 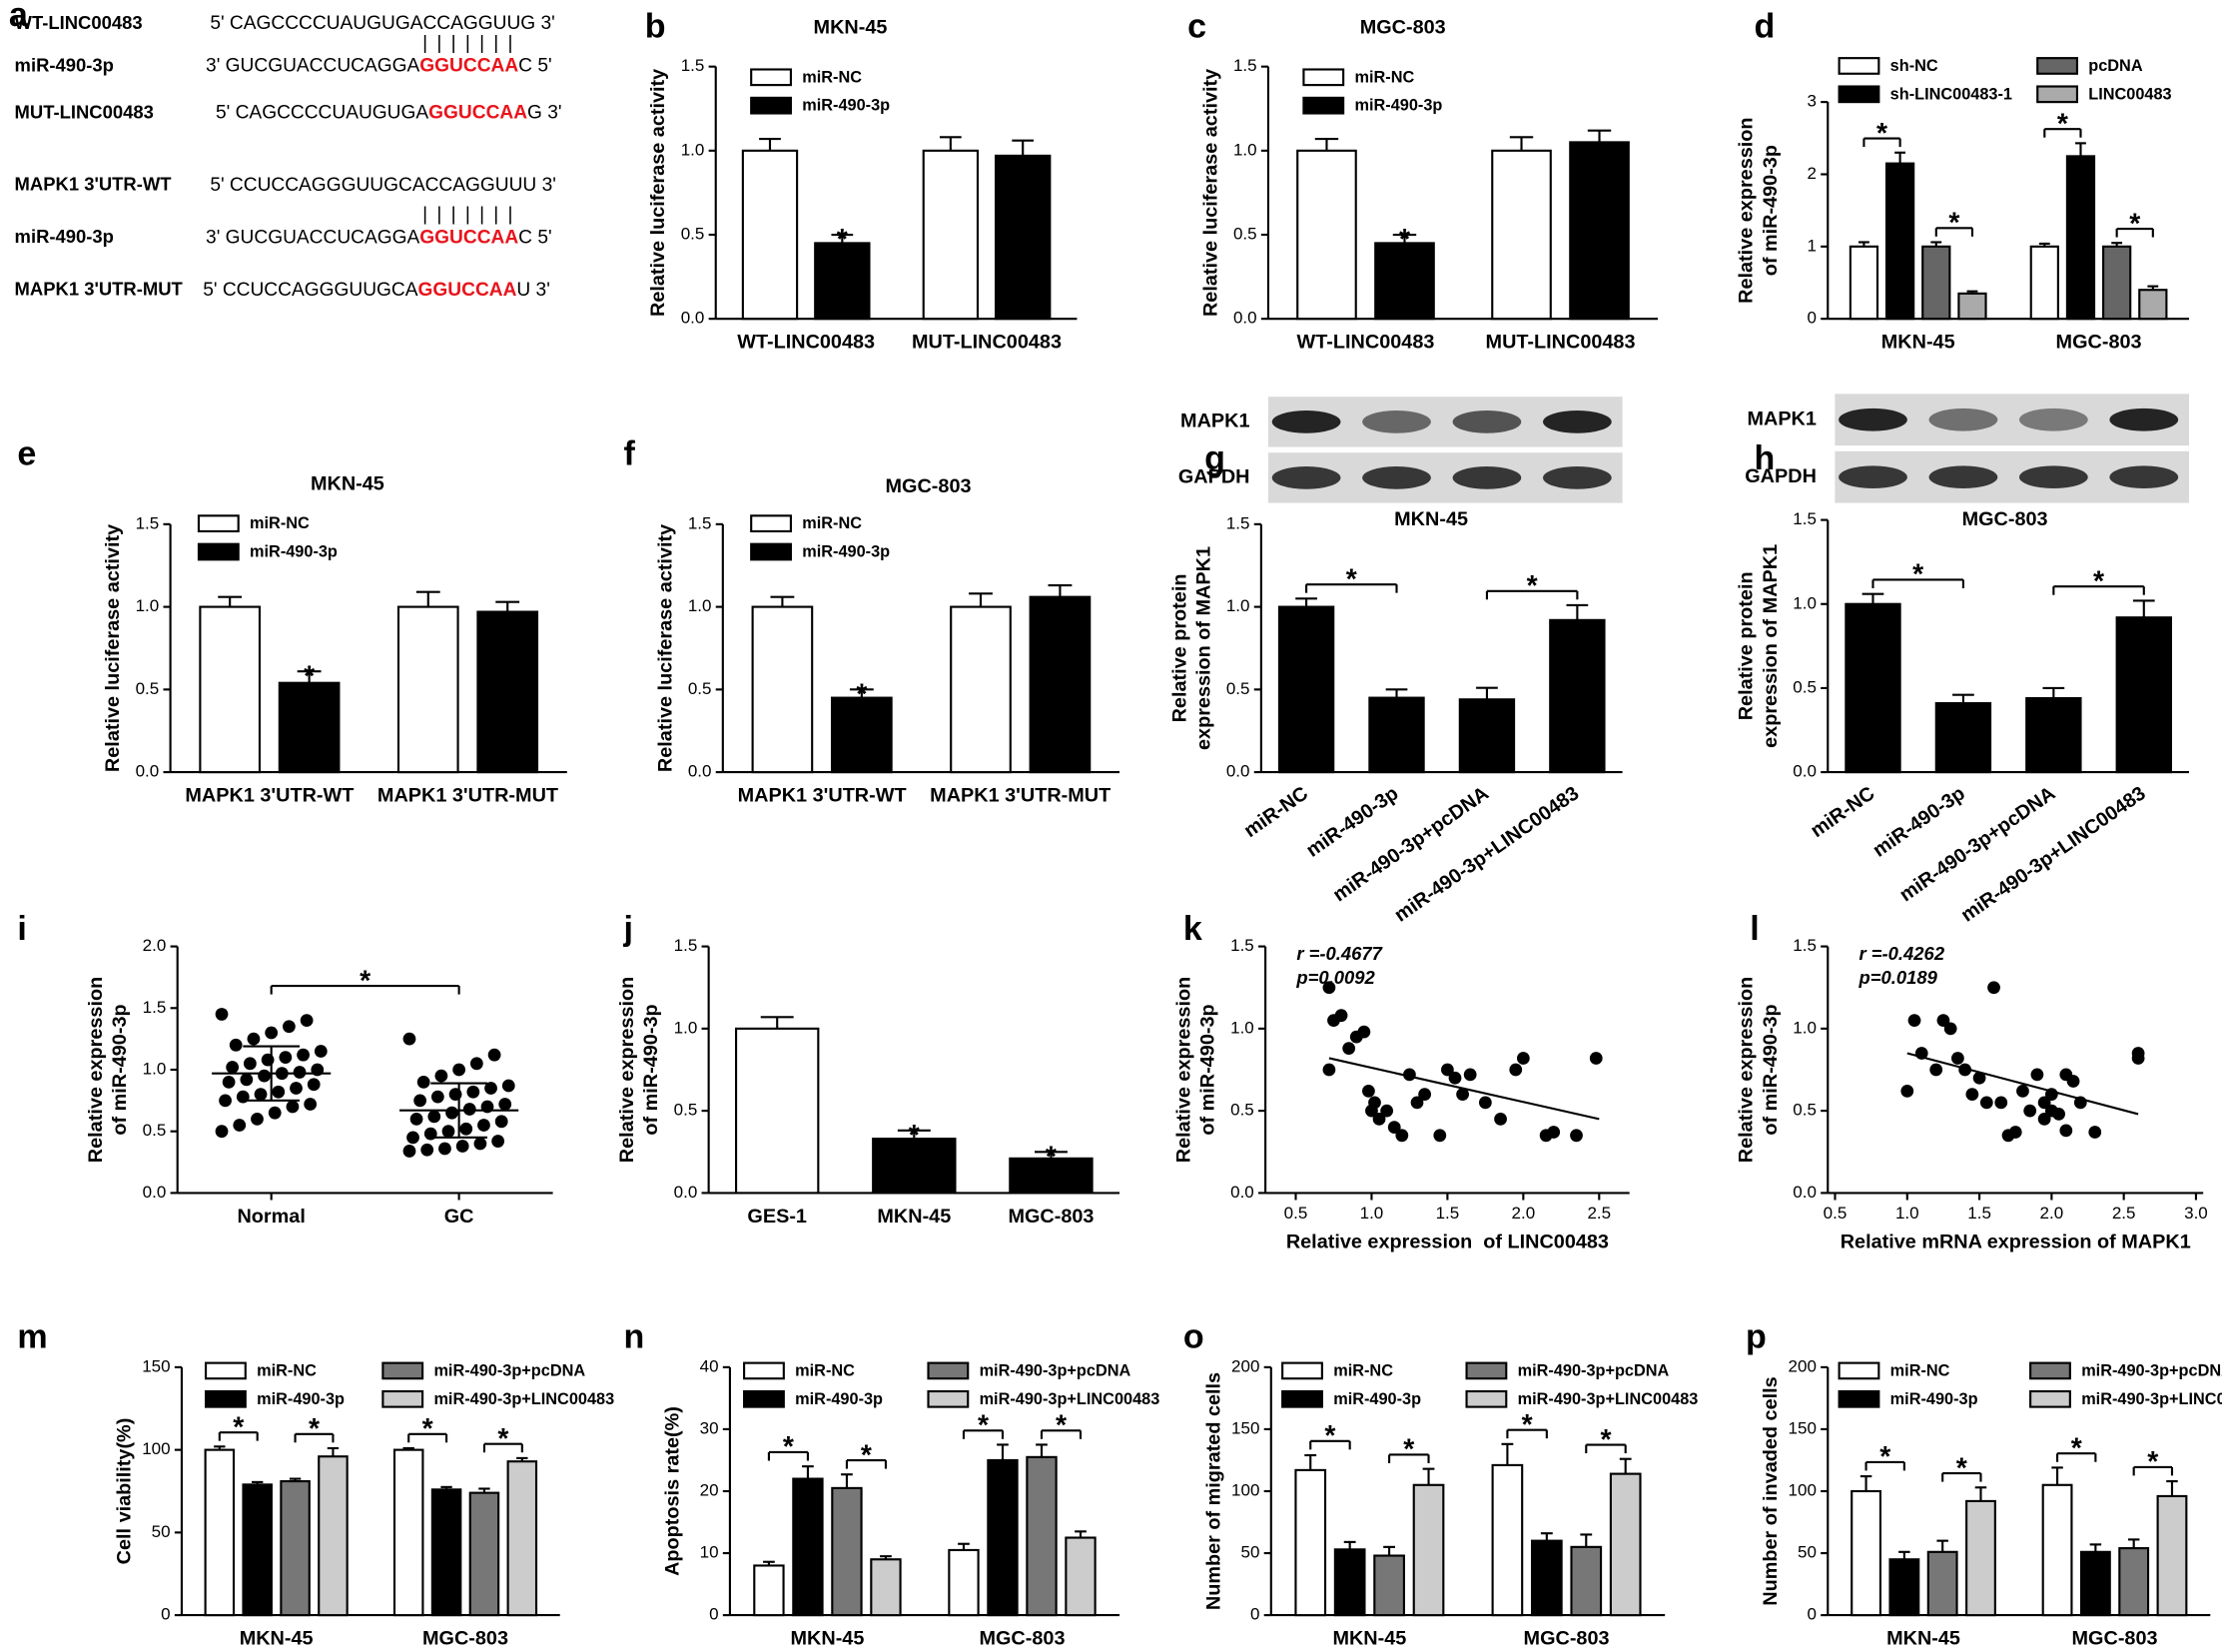 I want to click on y-axis-label: Relative expression, so click(x=1747, y=210).